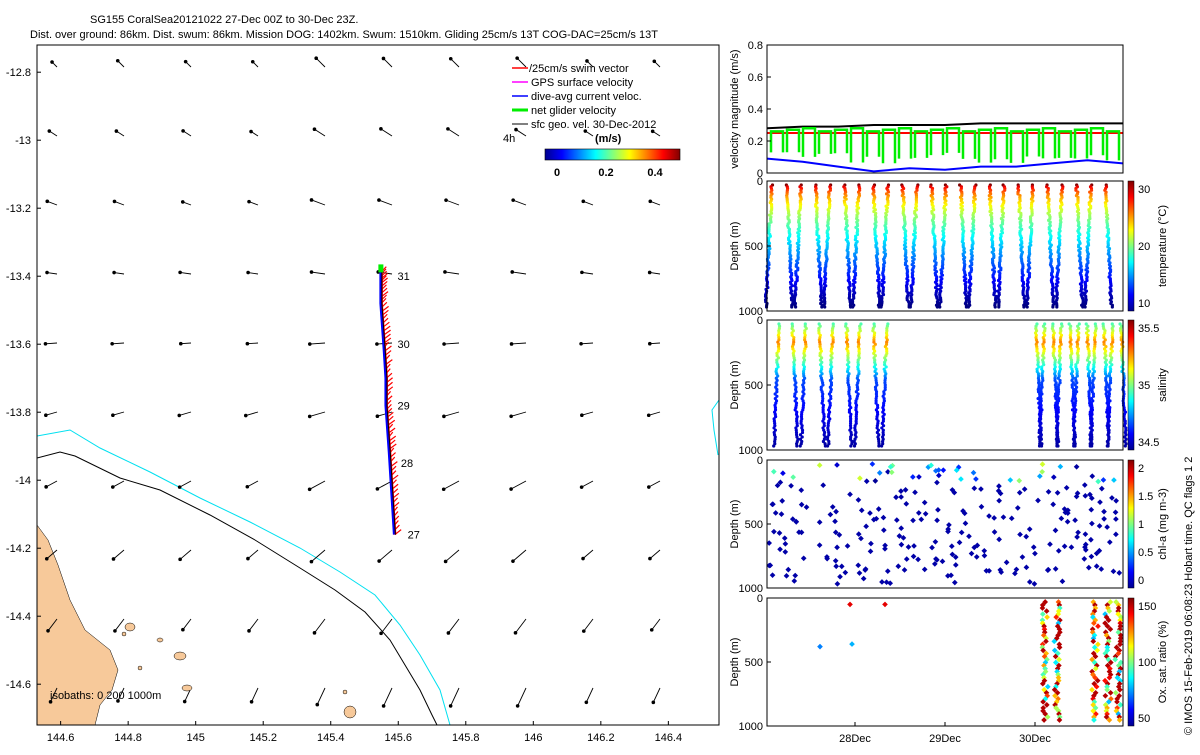 The image size is (1200, 755). Describe the element at coordinates (1131, 662) in the screenshot. I see `oxygen-colorbar` at that location.